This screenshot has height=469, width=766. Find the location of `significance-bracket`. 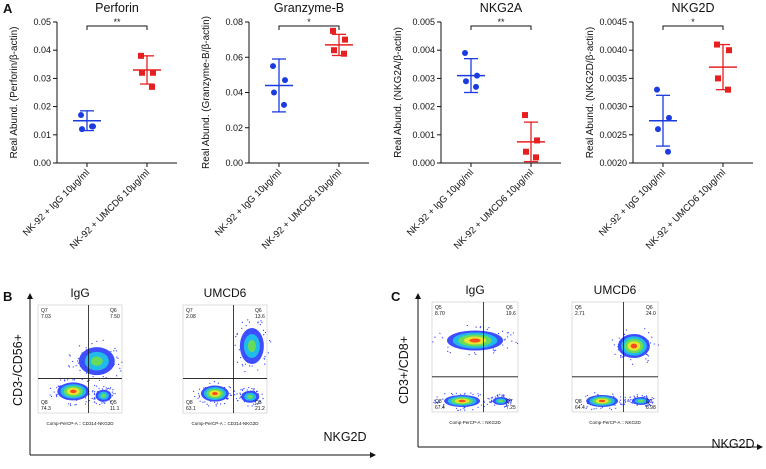

significance-bracket is located at coordinates (501, 27).